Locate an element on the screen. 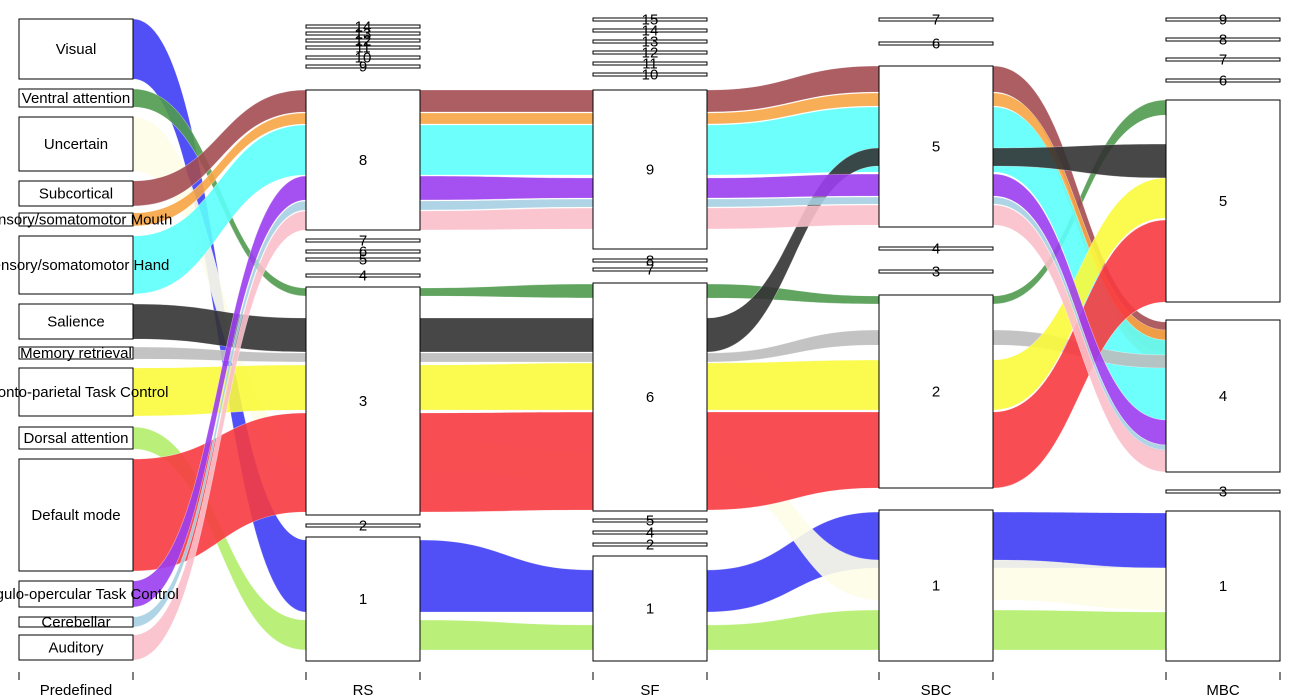 The image size is (1300, 700). node-label: Subcortical is located at coordinates (76, 194).